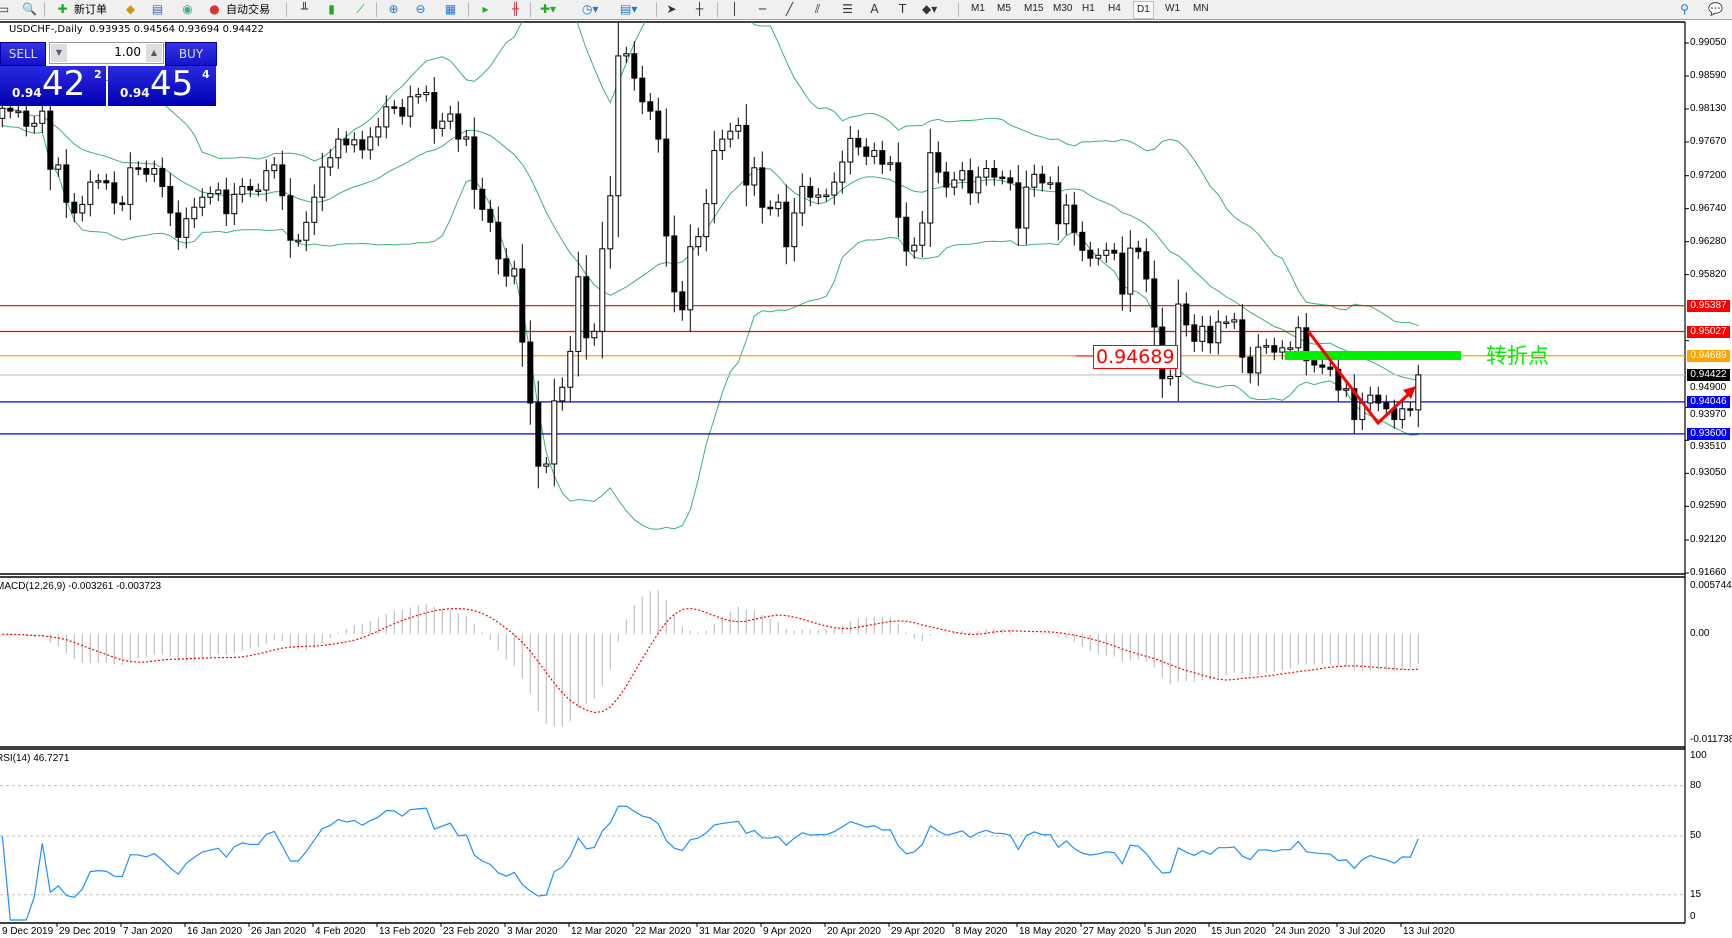  I want to click on trendline-icon: ╱, so click(789, 9).